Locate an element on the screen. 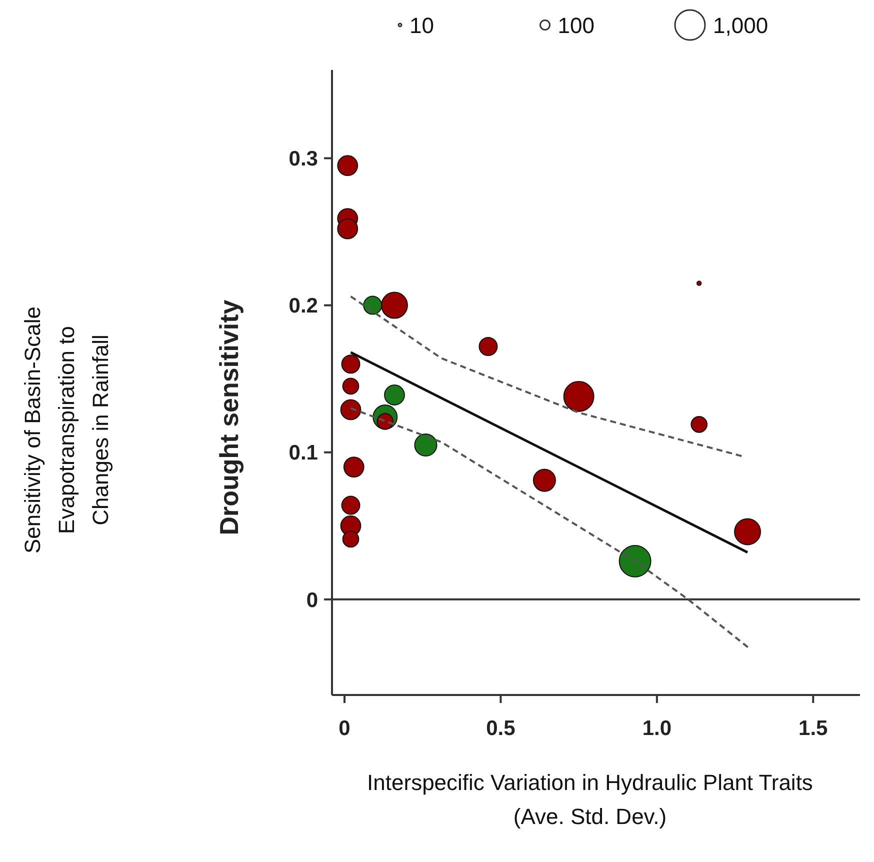  x-tick-label: 1.0 is located at coordinates (657, 728).